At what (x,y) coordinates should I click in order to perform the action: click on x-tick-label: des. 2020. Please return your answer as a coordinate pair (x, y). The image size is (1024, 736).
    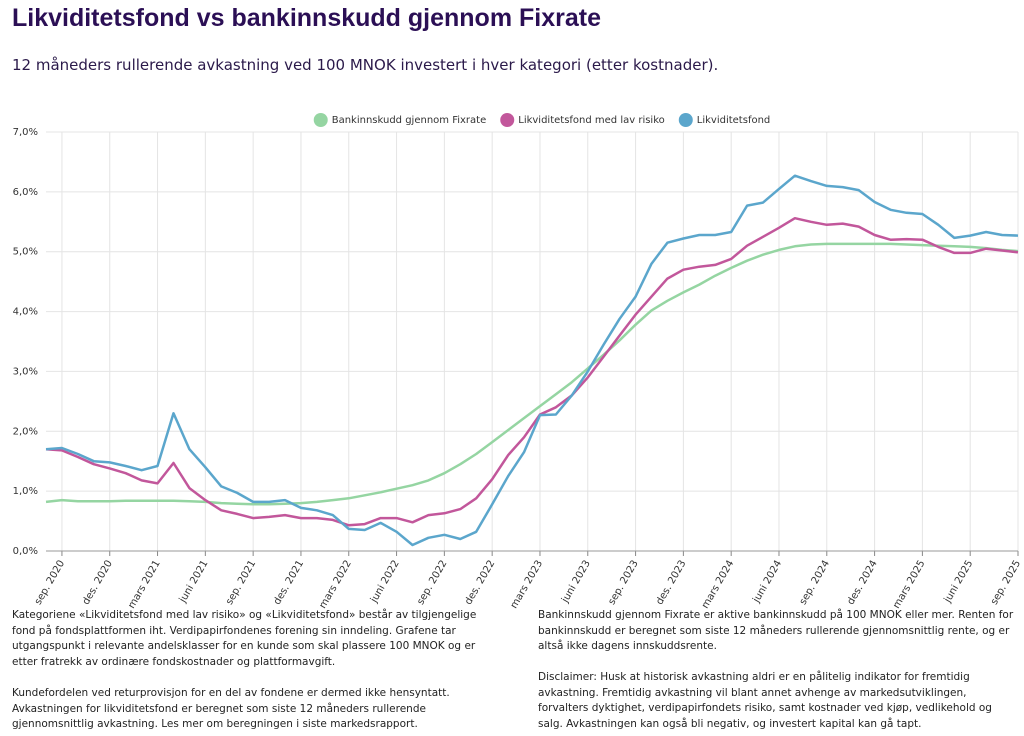
    Looking at the image, I should click on (98, 583).